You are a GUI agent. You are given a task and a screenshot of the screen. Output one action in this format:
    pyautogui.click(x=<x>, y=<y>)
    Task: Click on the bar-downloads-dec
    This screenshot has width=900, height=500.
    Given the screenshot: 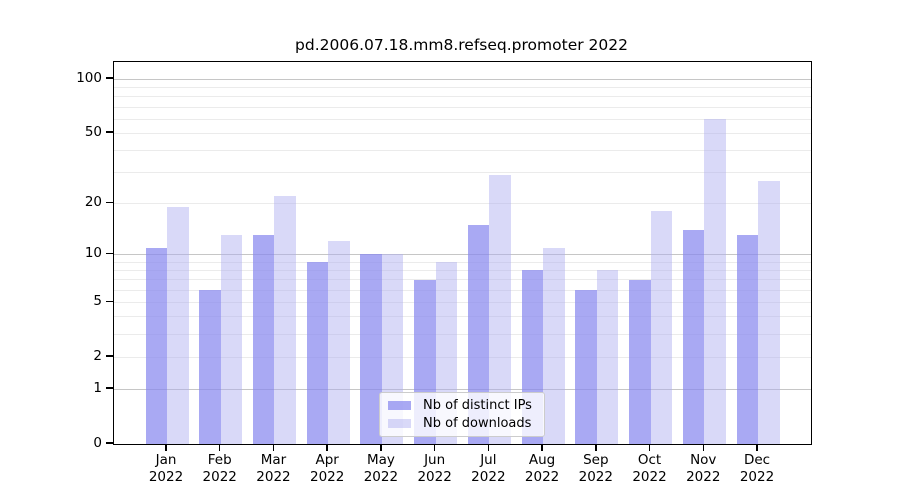 What is the action you would take?
    pyautogui.click(x=769, y=312)
    